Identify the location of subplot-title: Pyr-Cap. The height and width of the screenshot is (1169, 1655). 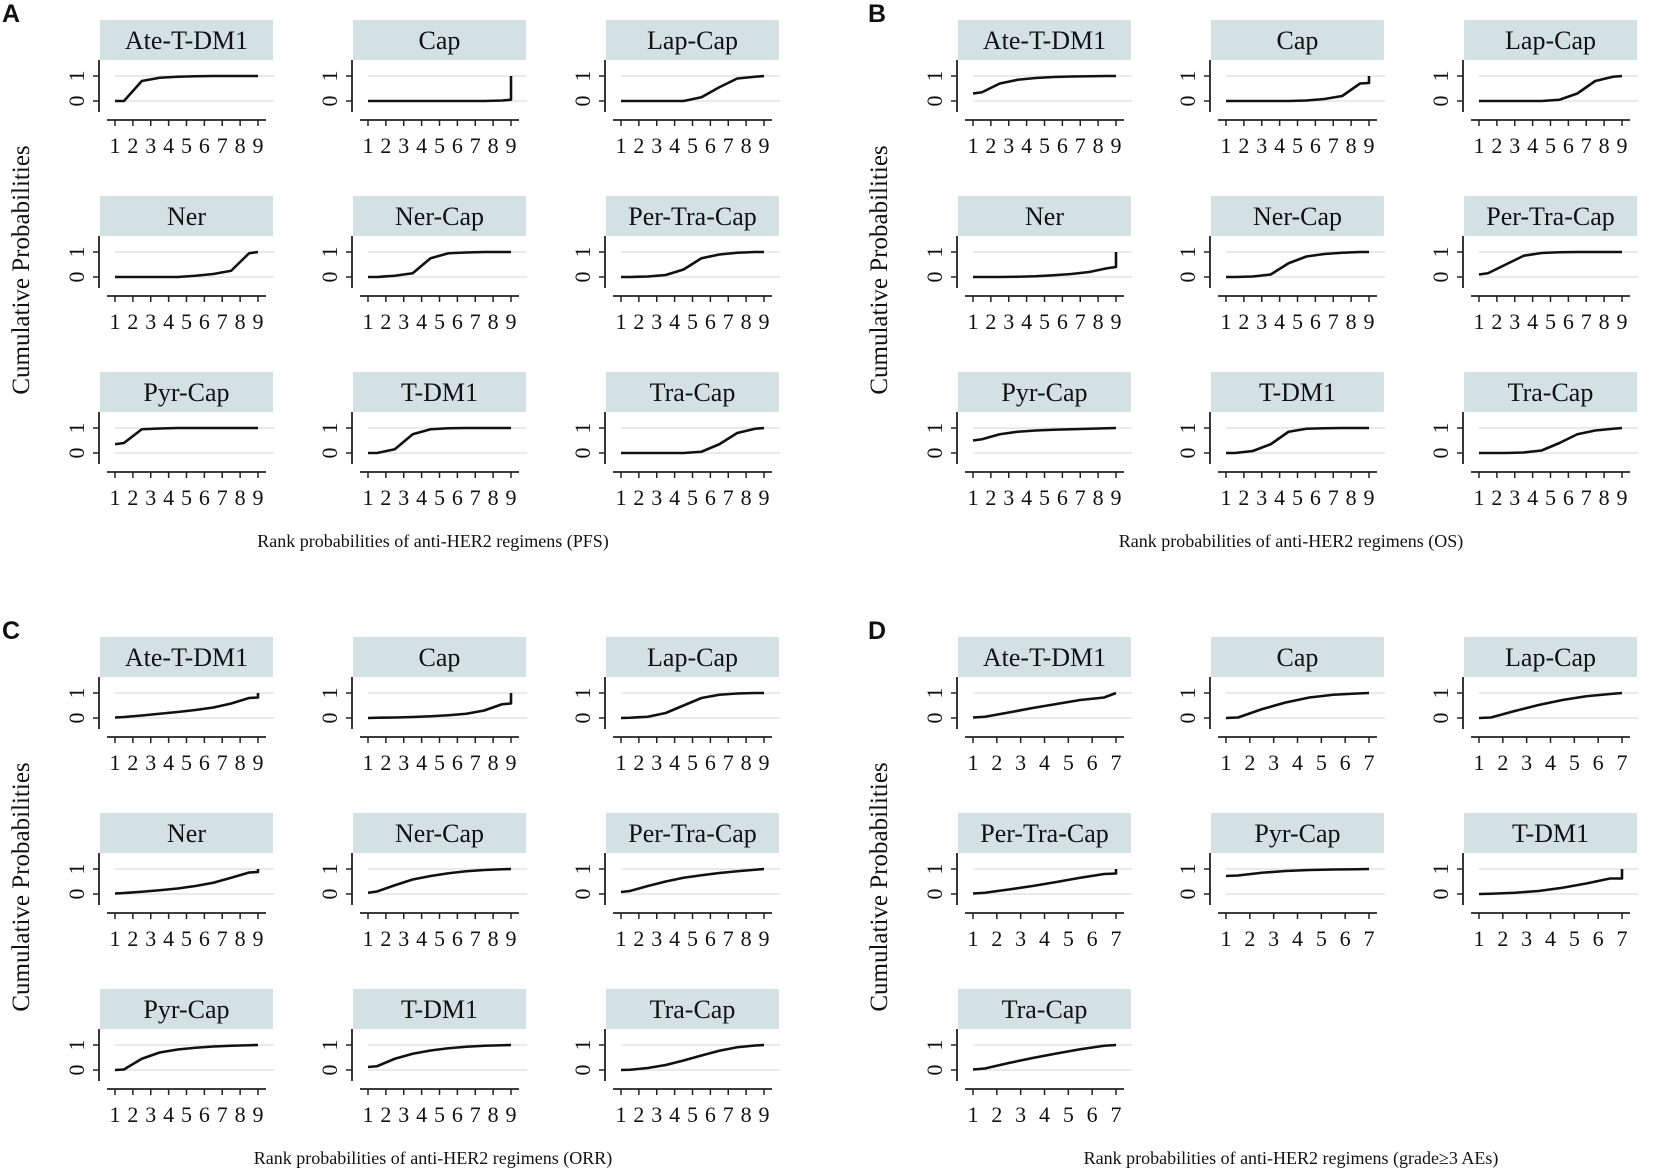
(186, 392).